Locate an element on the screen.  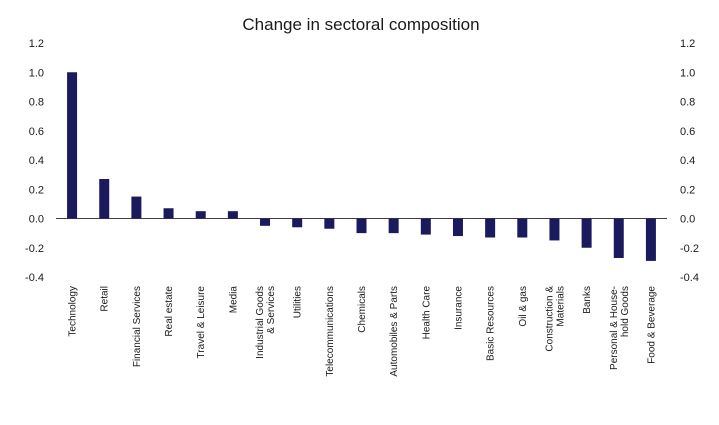
x-tick-label: Travel & Leisure is located at coordinates (201, 322).